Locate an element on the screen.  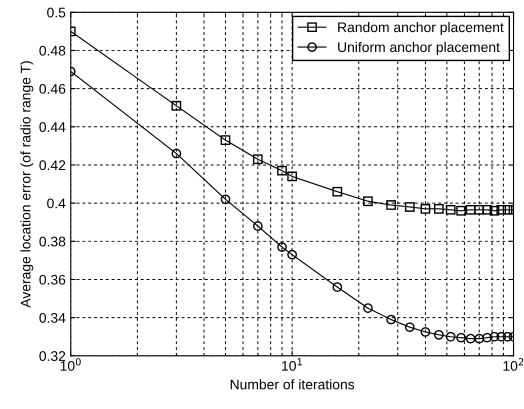
y-tick-label: 0.44 is located at coordinates (52, 127).